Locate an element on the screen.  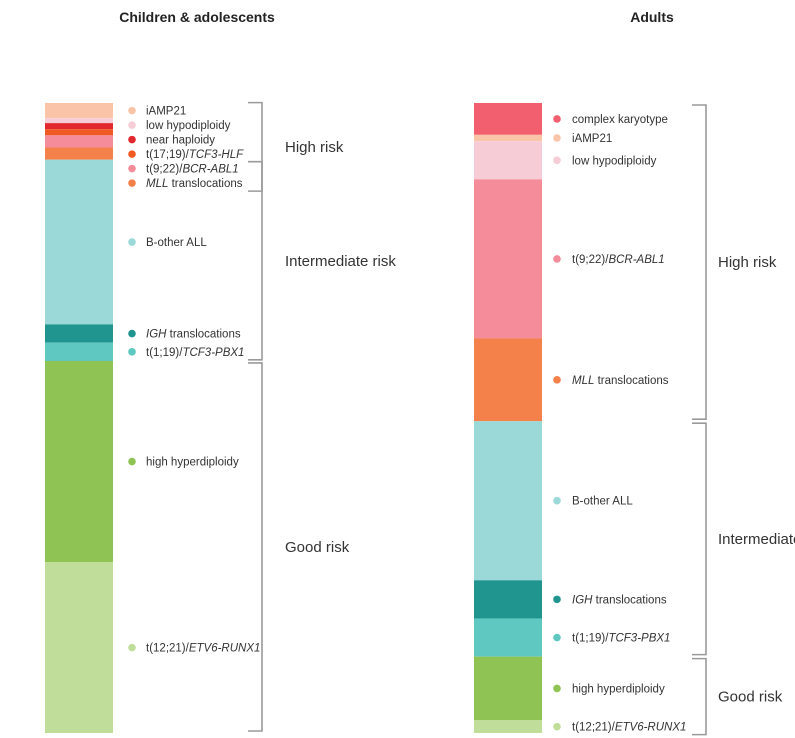
group-label-0-0: High risk is located at coordinates (314, 147).